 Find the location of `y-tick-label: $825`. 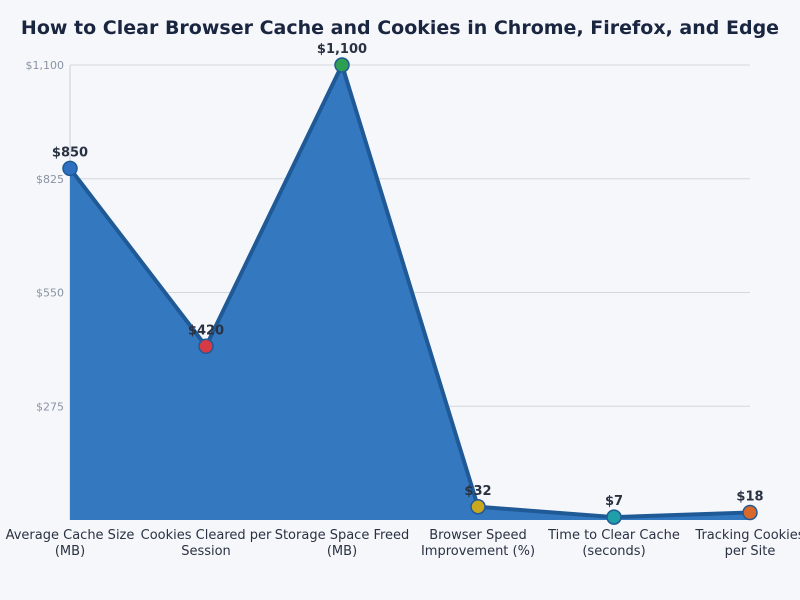

y-tick-label: $825 is located at coordinates (50, 179).